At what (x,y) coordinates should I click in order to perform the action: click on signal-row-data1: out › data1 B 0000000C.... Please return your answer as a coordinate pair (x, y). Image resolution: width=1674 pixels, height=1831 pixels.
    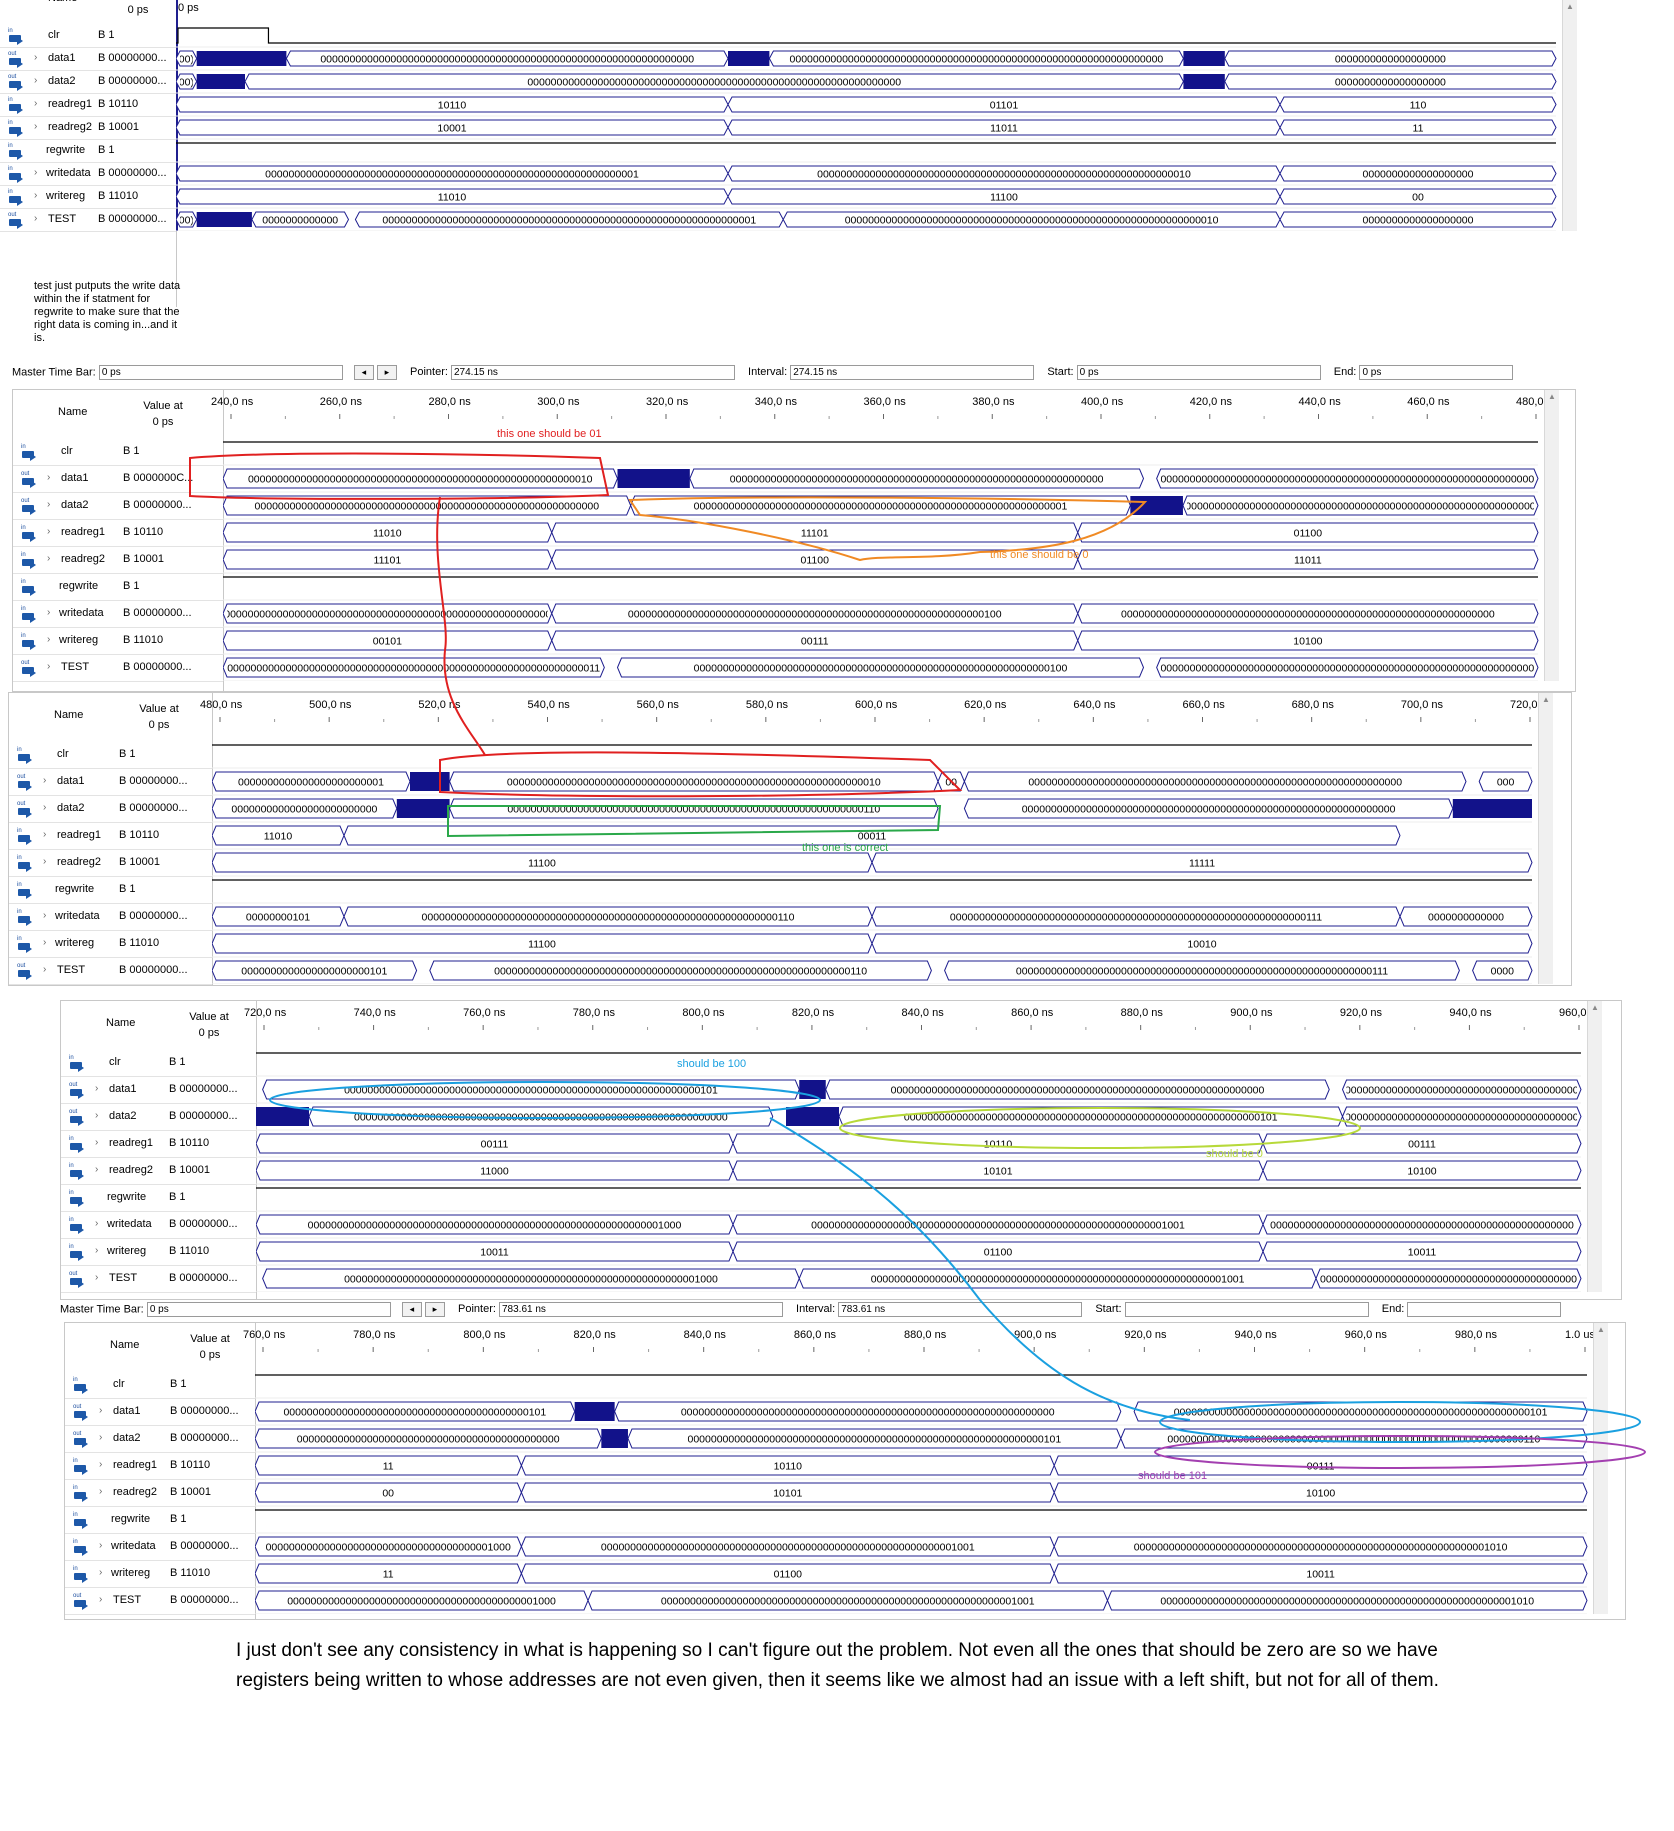
    Looking at the image, I should click on (118, 479).